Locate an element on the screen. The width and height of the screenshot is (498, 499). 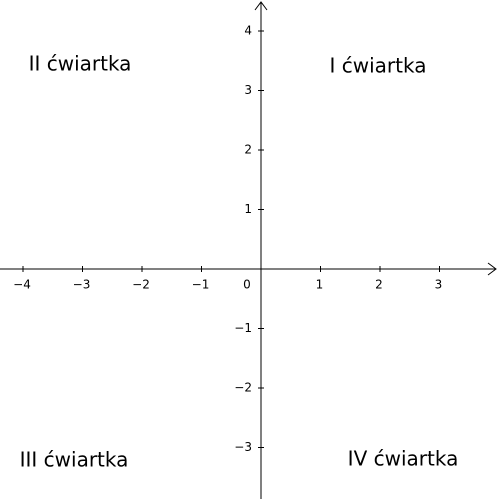
y-tick-label: −1 is located at coordinates (243, 328).